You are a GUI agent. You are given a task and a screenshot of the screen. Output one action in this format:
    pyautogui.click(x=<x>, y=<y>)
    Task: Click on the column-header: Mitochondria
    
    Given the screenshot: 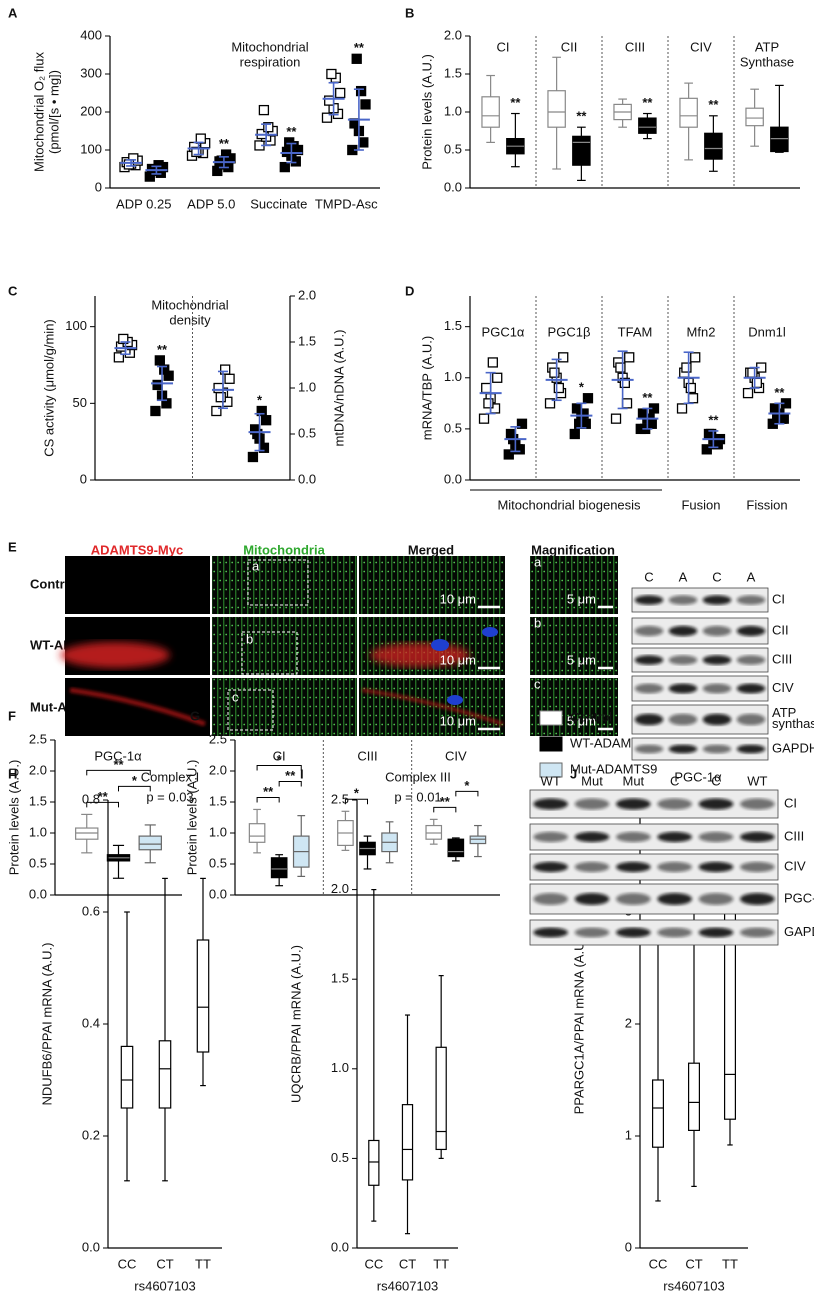 What is the action you would take?
    pyautogui.click(x=284, y=549)
    